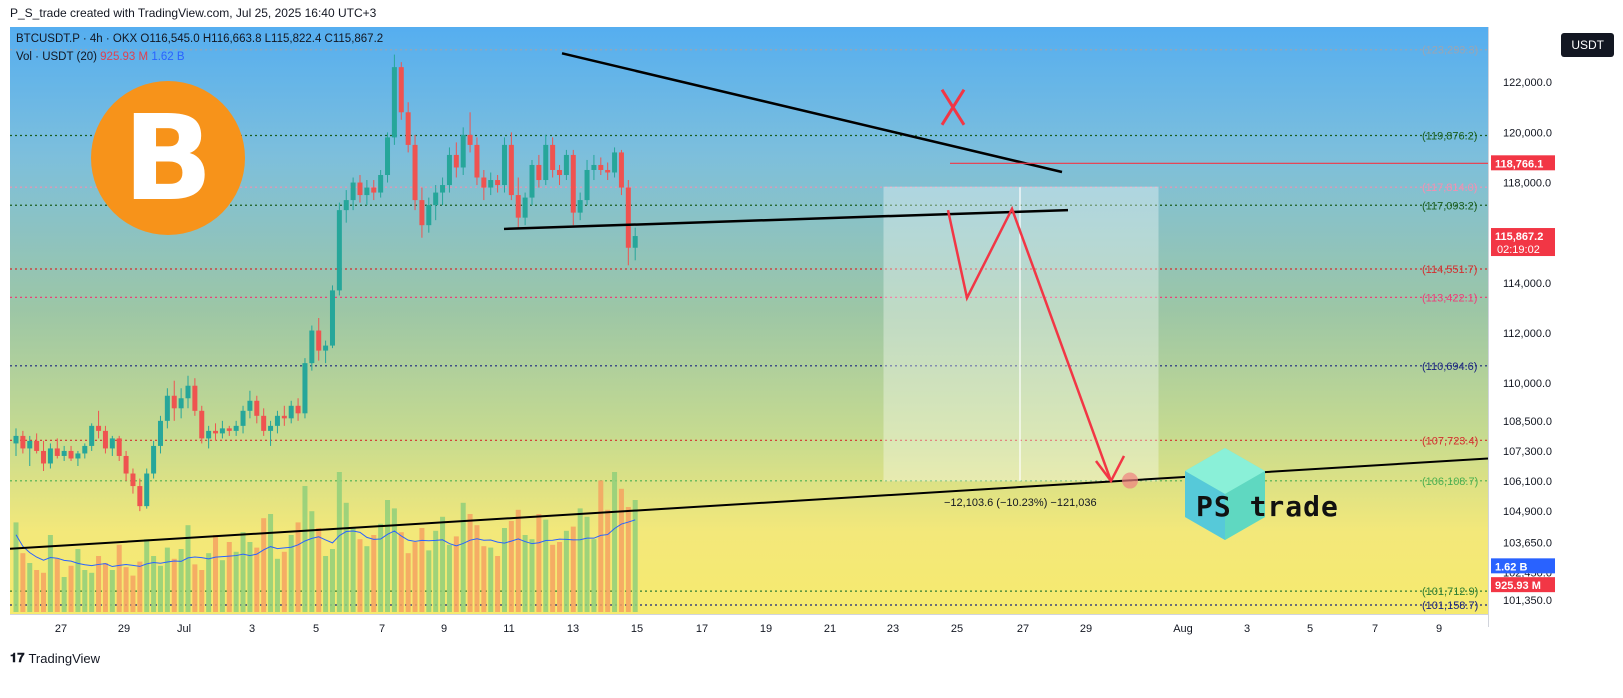 Image resolution: width=1623 pixels, height=698 pixels. What do you see at coordinates (1020, 503) in the screenshot?
I see `measure-label: −12,103.6 (−10.23%) −121,036` at bounding box center [1020, 503].